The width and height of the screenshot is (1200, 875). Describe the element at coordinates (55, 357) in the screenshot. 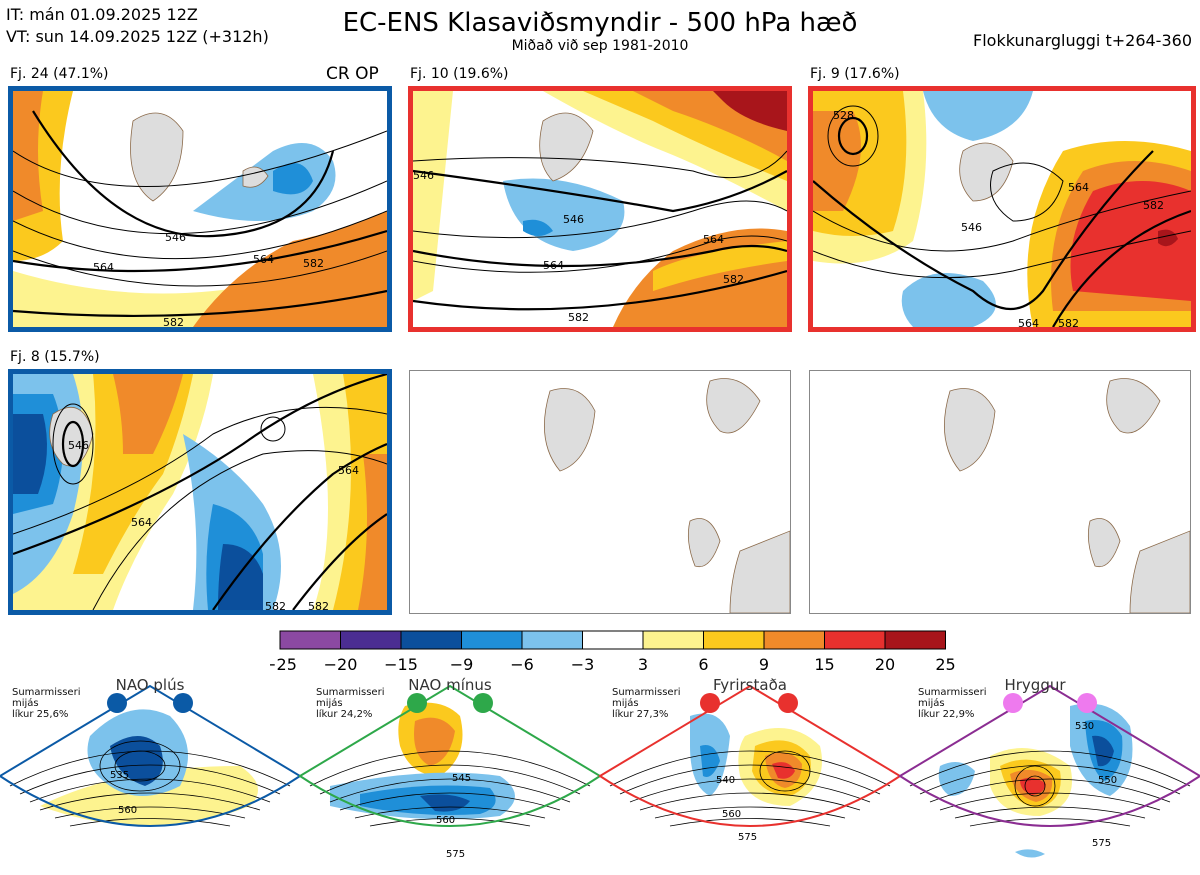

I see `panel-4-label: Fj. 8 (15.7%)` at that location.